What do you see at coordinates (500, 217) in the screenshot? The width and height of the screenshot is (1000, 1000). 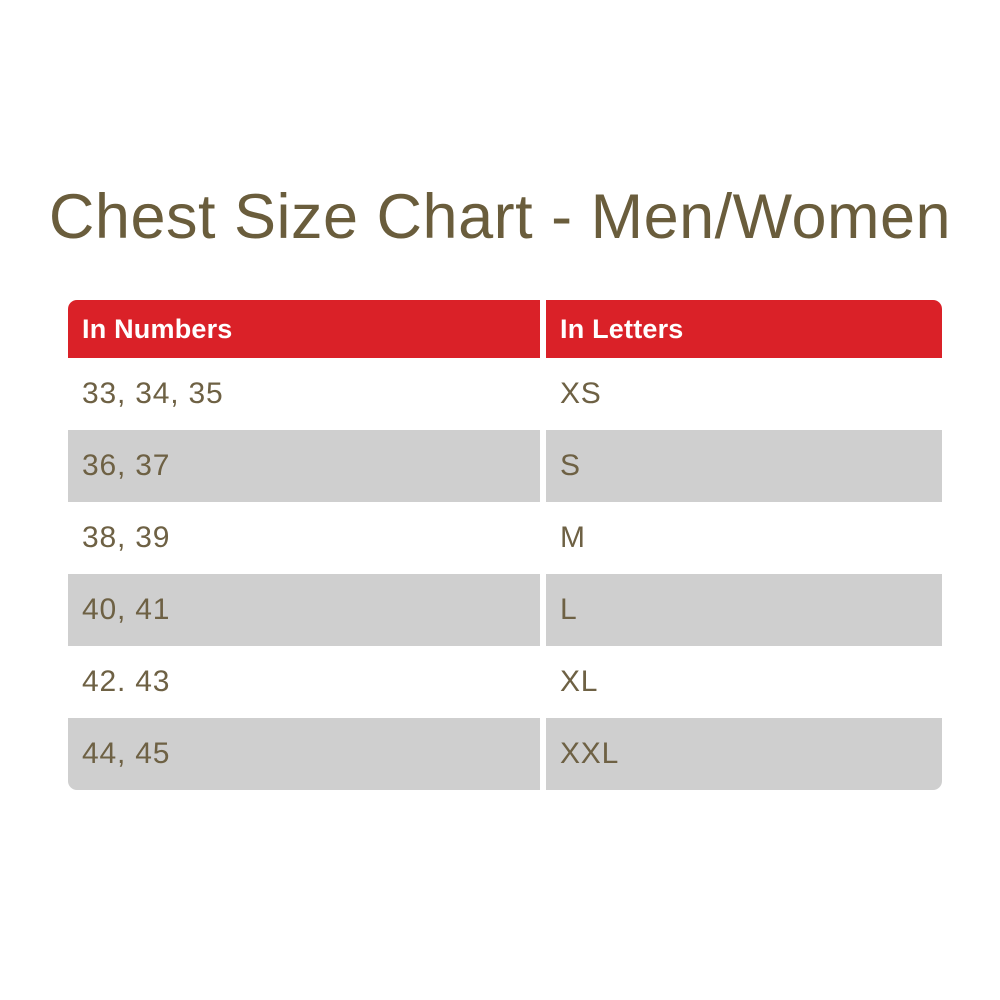 I see `page-title: Chest Size Chart - Men/Women` at bounding box center [500, 217].